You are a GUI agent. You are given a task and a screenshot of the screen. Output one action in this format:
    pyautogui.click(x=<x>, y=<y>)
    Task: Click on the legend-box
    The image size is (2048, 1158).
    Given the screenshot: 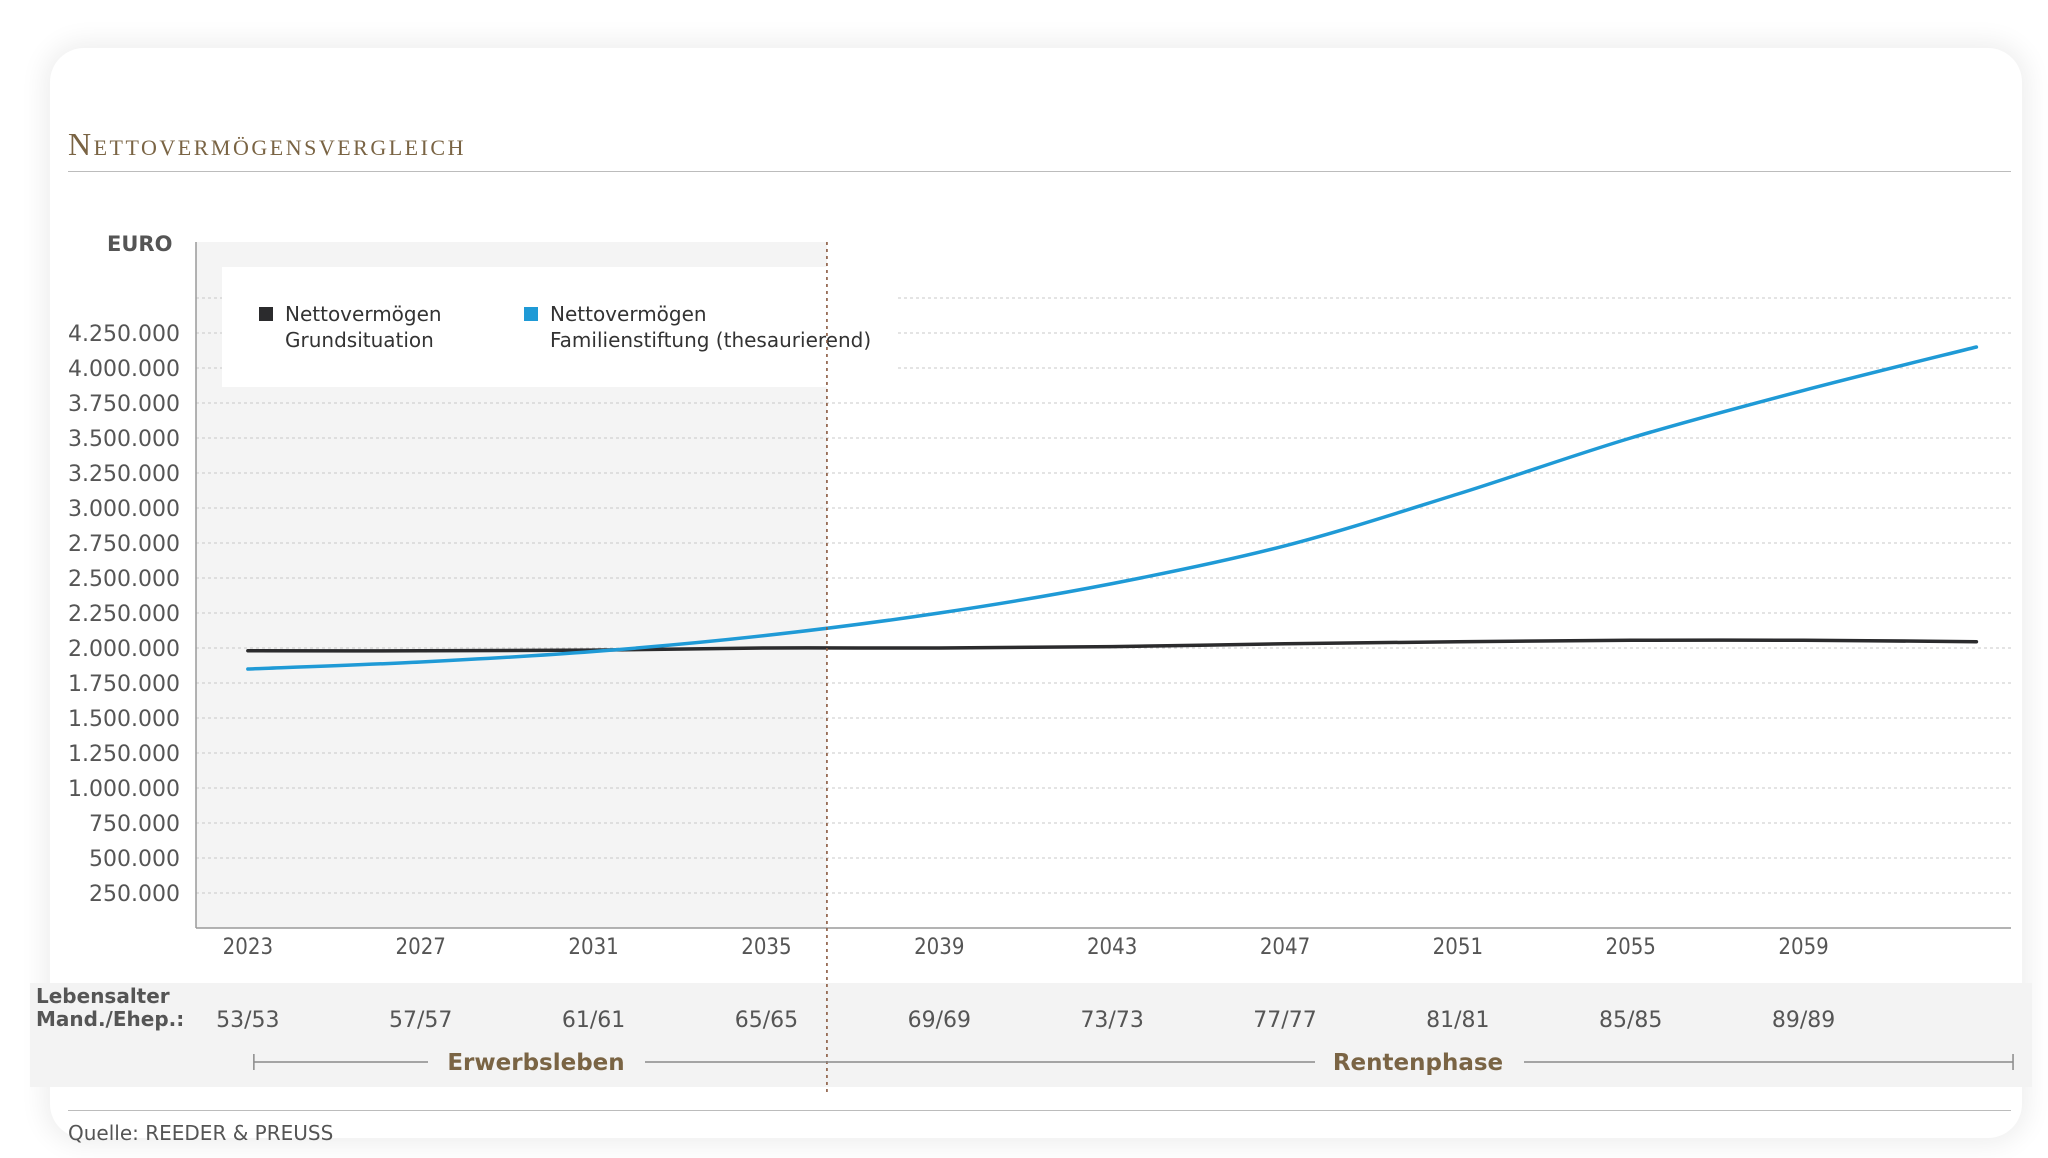 What is the action you would take?
    pyautogui.click(x=560, y=327)
    